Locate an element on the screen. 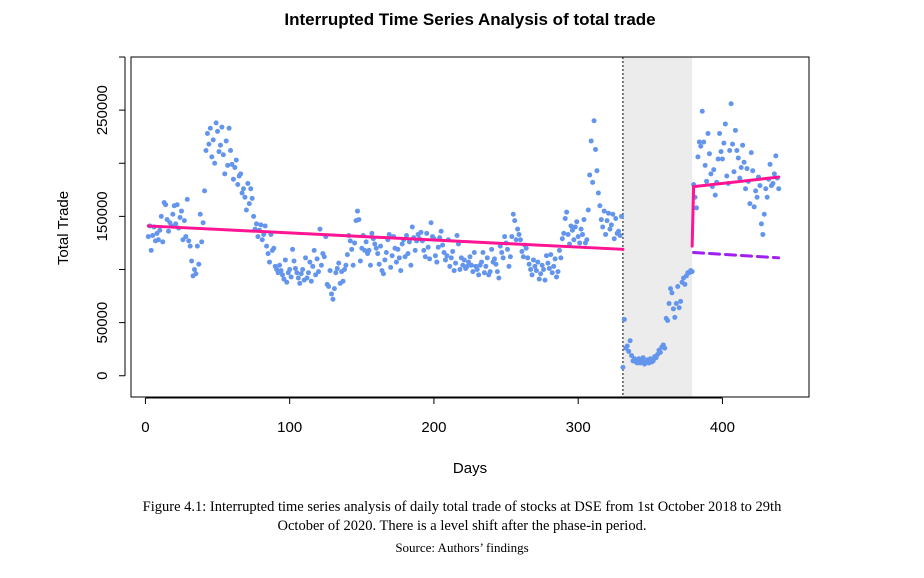  figure-source: Source: Authors’ findings is located at coordinates (462, 547).